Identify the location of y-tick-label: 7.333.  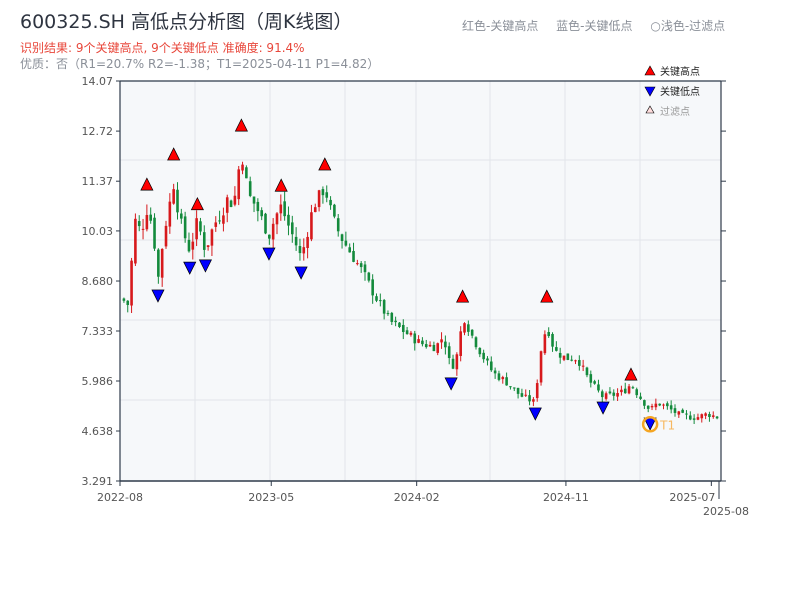
(98, 331).